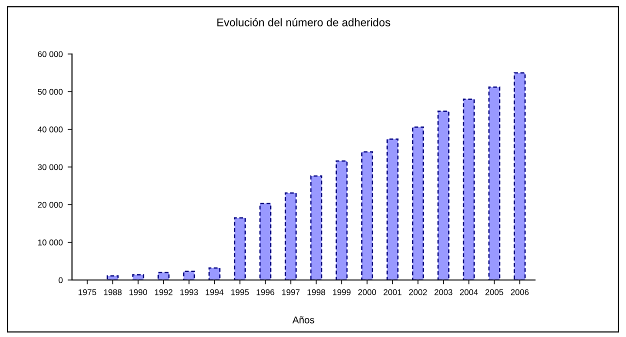 Image resolution: width=626 pixels, height=337 pixels. What do you see at coordinates (163, 292) in the screenshot?
I see `x-tick-label: 1992` at bounding box center [163, 292].